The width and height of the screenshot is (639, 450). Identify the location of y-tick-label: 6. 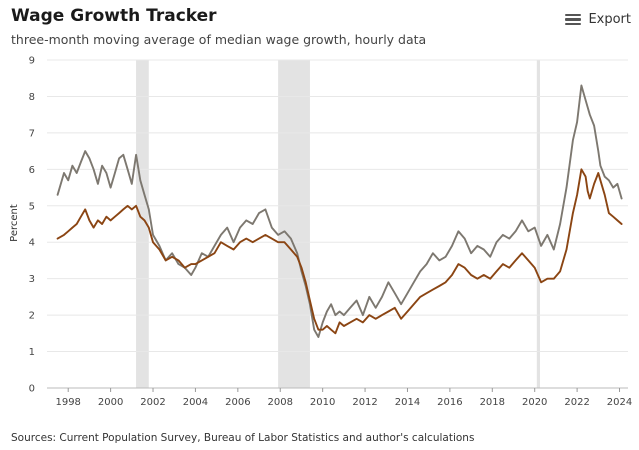
(32, 170).